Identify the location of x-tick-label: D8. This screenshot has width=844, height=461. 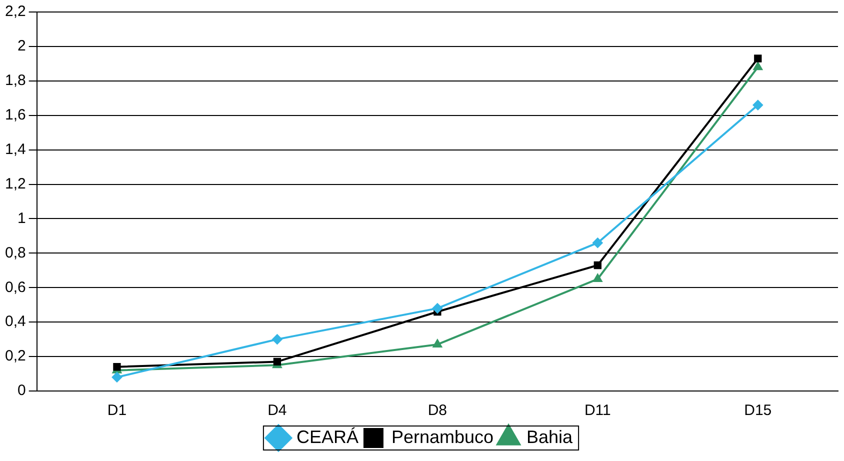
(438, 411).